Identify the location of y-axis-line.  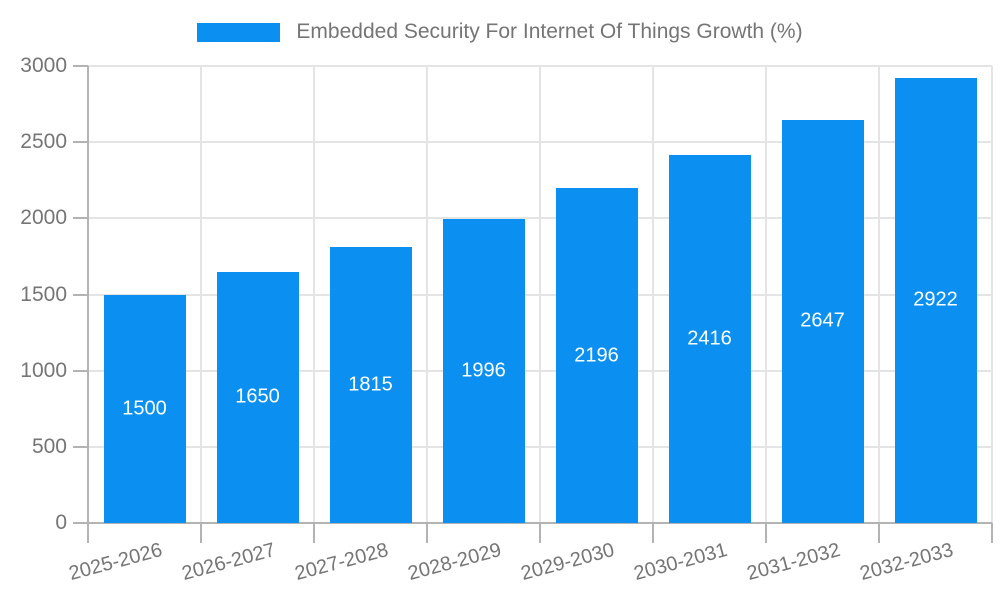
(88, 294).